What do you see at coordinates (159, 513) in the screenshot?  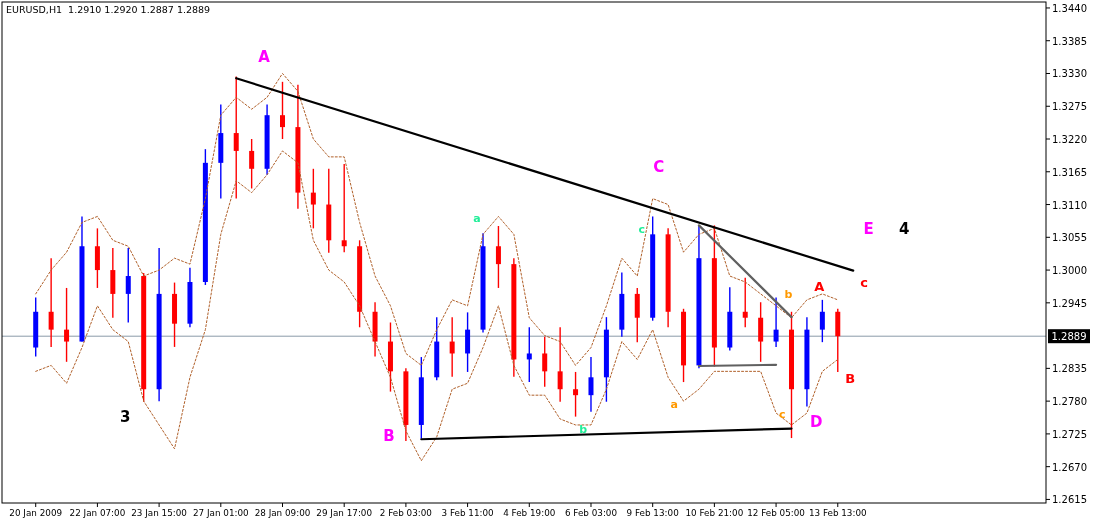 I see `x-tick-label: 23 Jan 15:00` at bounding box center [159, 513].